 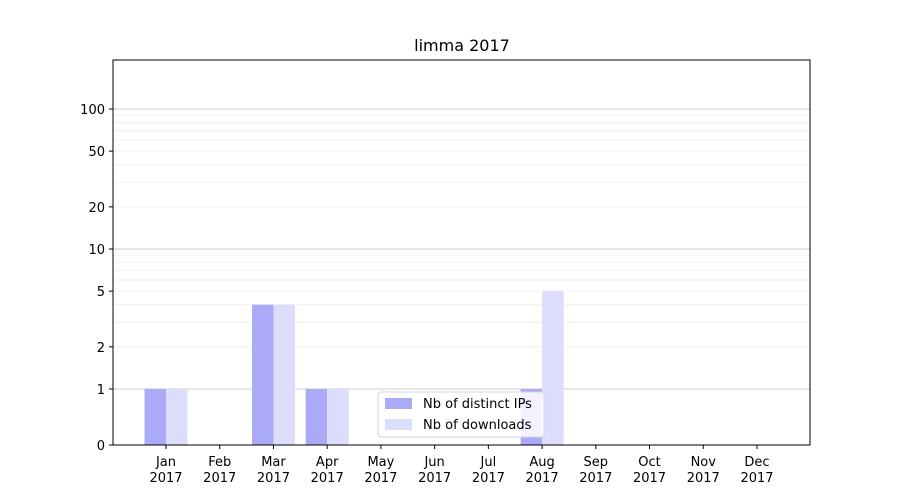 I want to click on legend-label: Nb of downloads, so click(x=477, y=425).